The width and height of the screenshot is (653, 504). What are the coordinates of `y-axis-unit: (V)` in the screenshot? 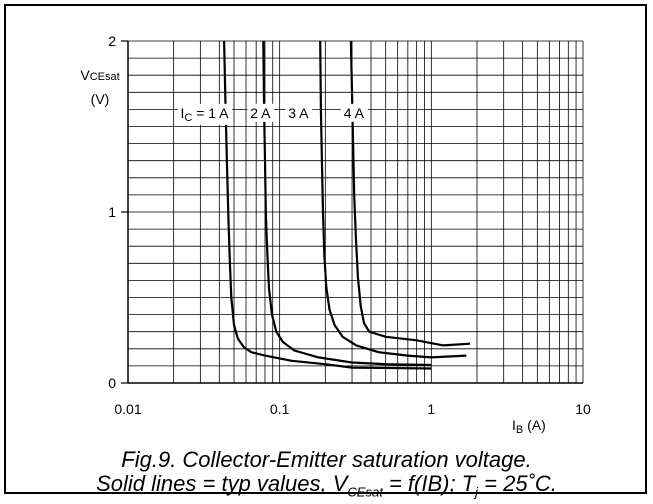 It's located at (100, 99).